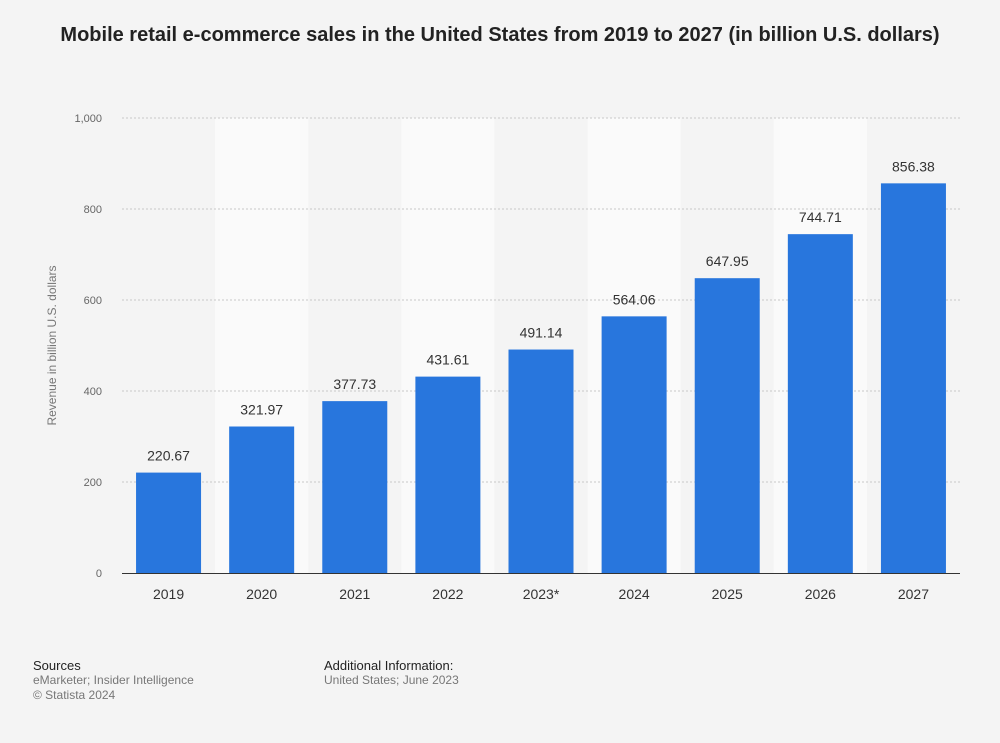  What do you see at coordinates (93, 483) in the screenshot?
I see `y-tick-label: 200` at bounding box center [93, 483].